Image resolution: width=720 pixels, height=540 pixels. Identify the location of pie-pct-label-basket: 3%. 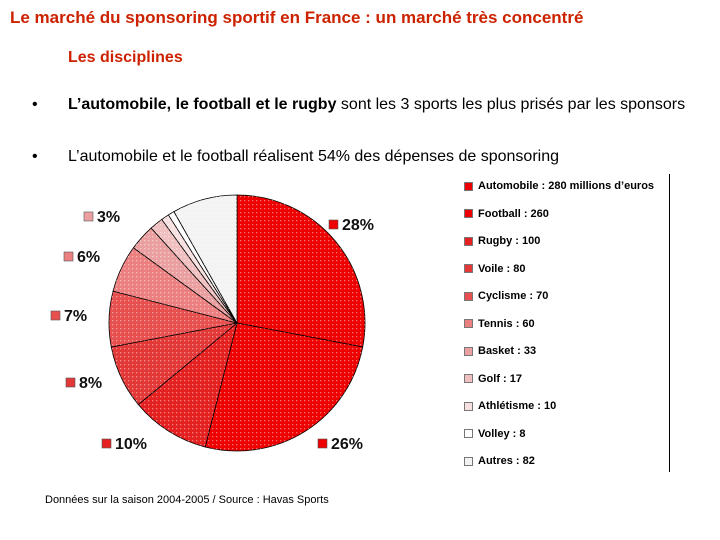
(108, 217).